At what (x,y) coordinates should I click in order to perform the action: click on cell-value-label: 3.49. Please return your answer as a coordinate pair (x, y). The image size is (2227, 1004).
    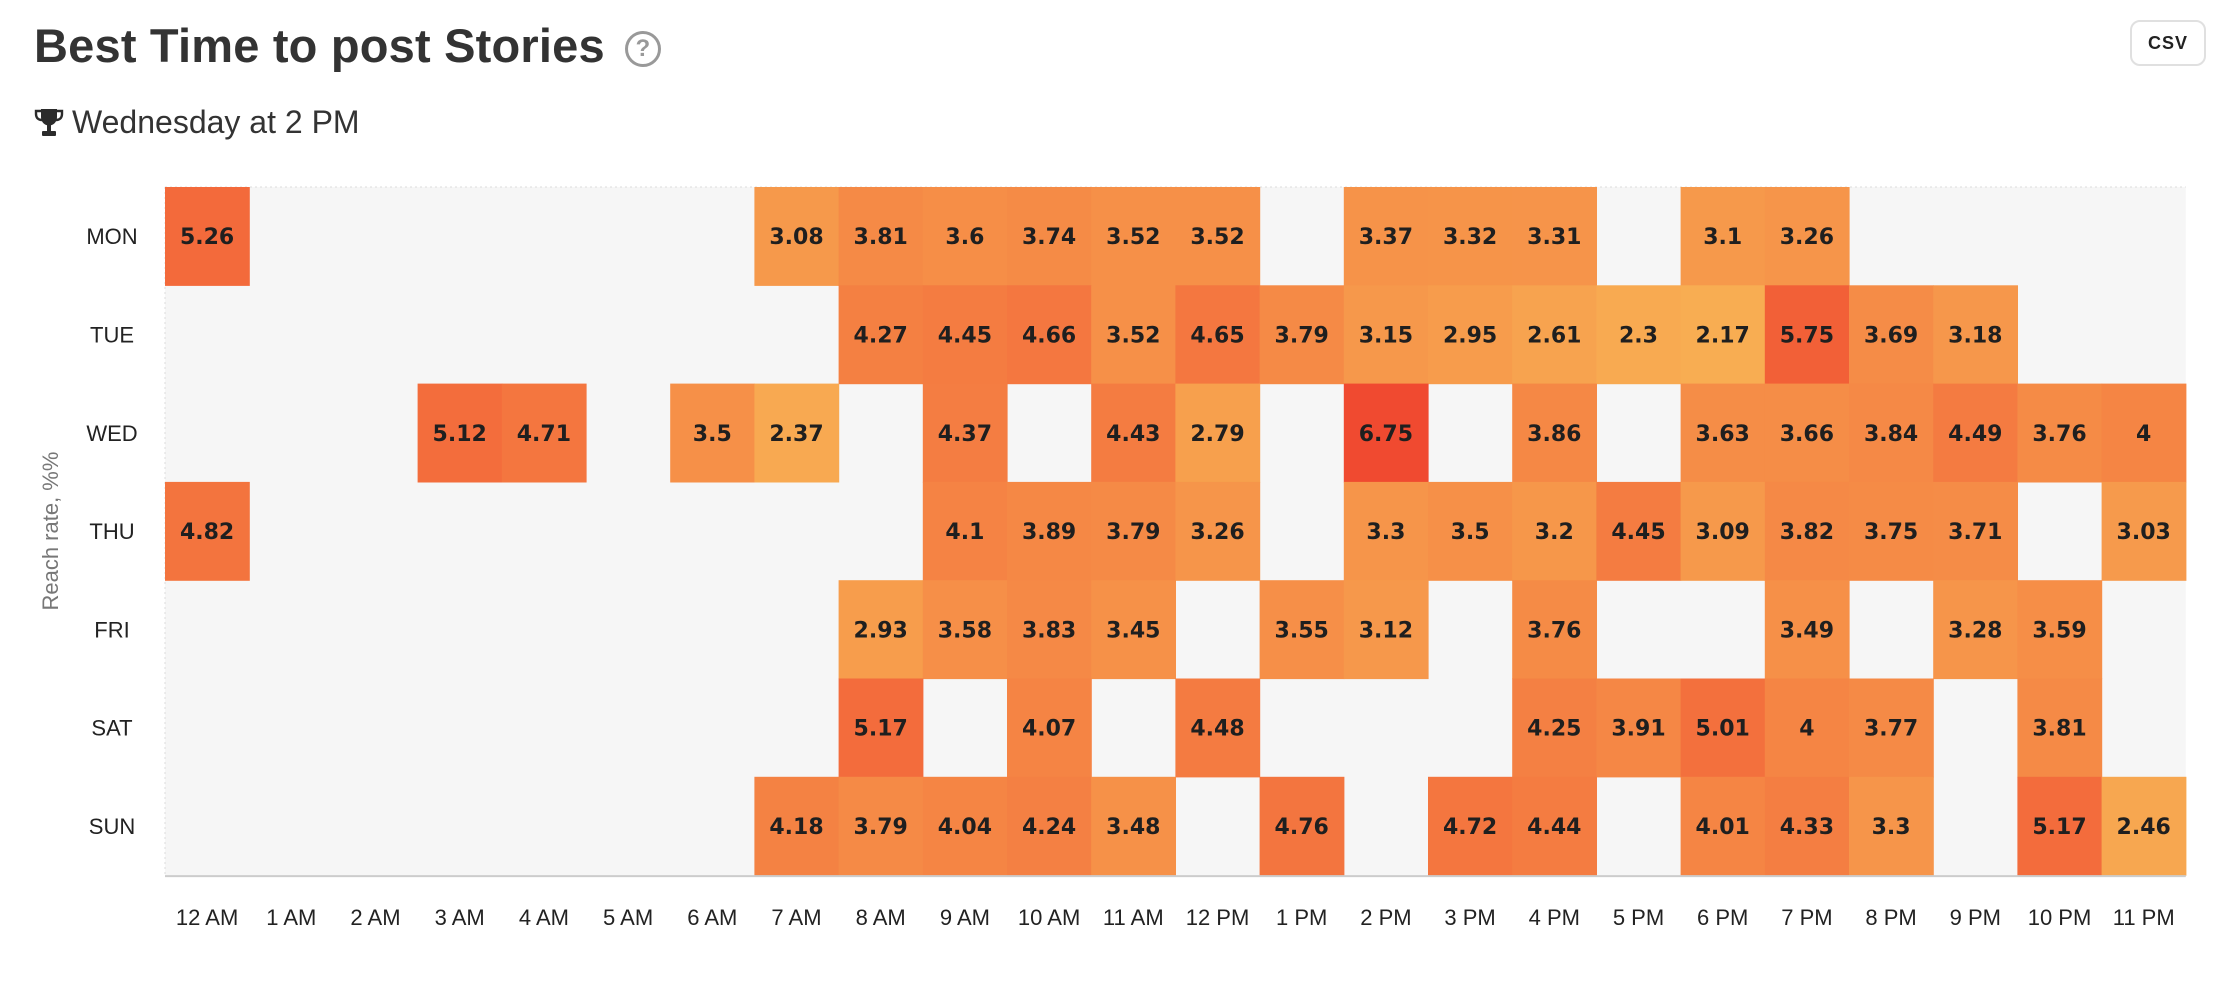
    Looking at the image, I should click on (1807, 630).